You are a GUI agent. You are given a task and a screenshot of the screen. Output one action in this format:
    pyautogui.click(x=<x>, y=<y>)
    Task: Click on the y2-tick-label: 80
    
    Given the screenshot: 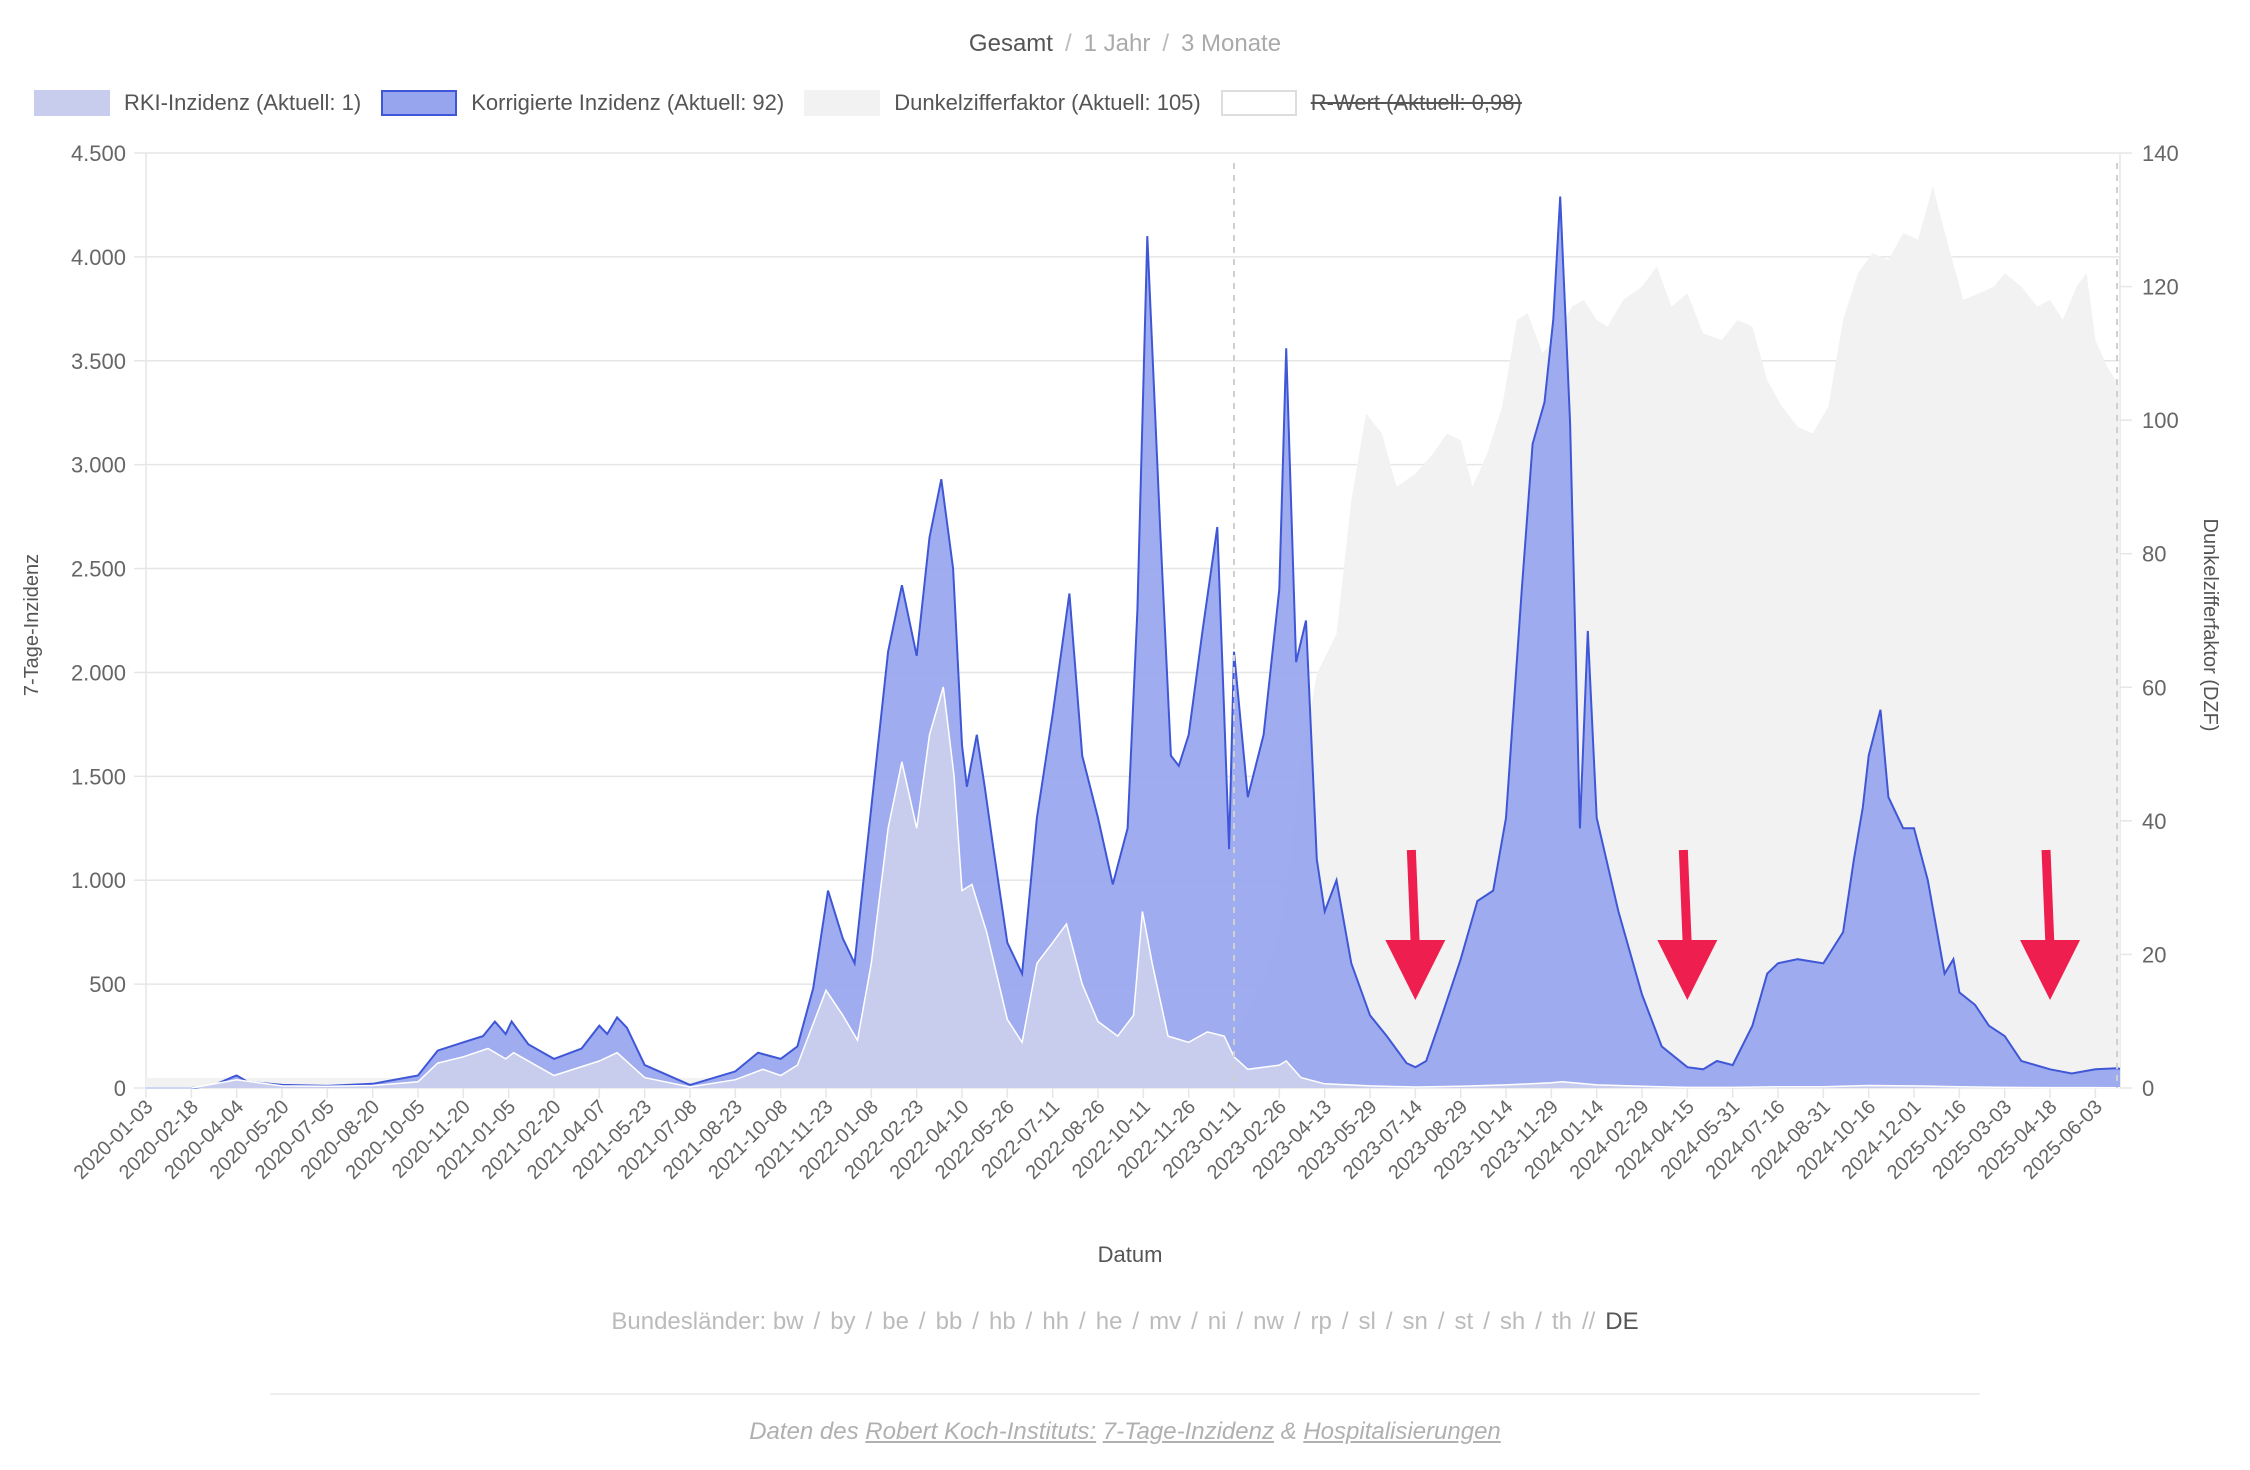 What is the action you would take?
    pyautogui.click(x=2154, y=554)
    